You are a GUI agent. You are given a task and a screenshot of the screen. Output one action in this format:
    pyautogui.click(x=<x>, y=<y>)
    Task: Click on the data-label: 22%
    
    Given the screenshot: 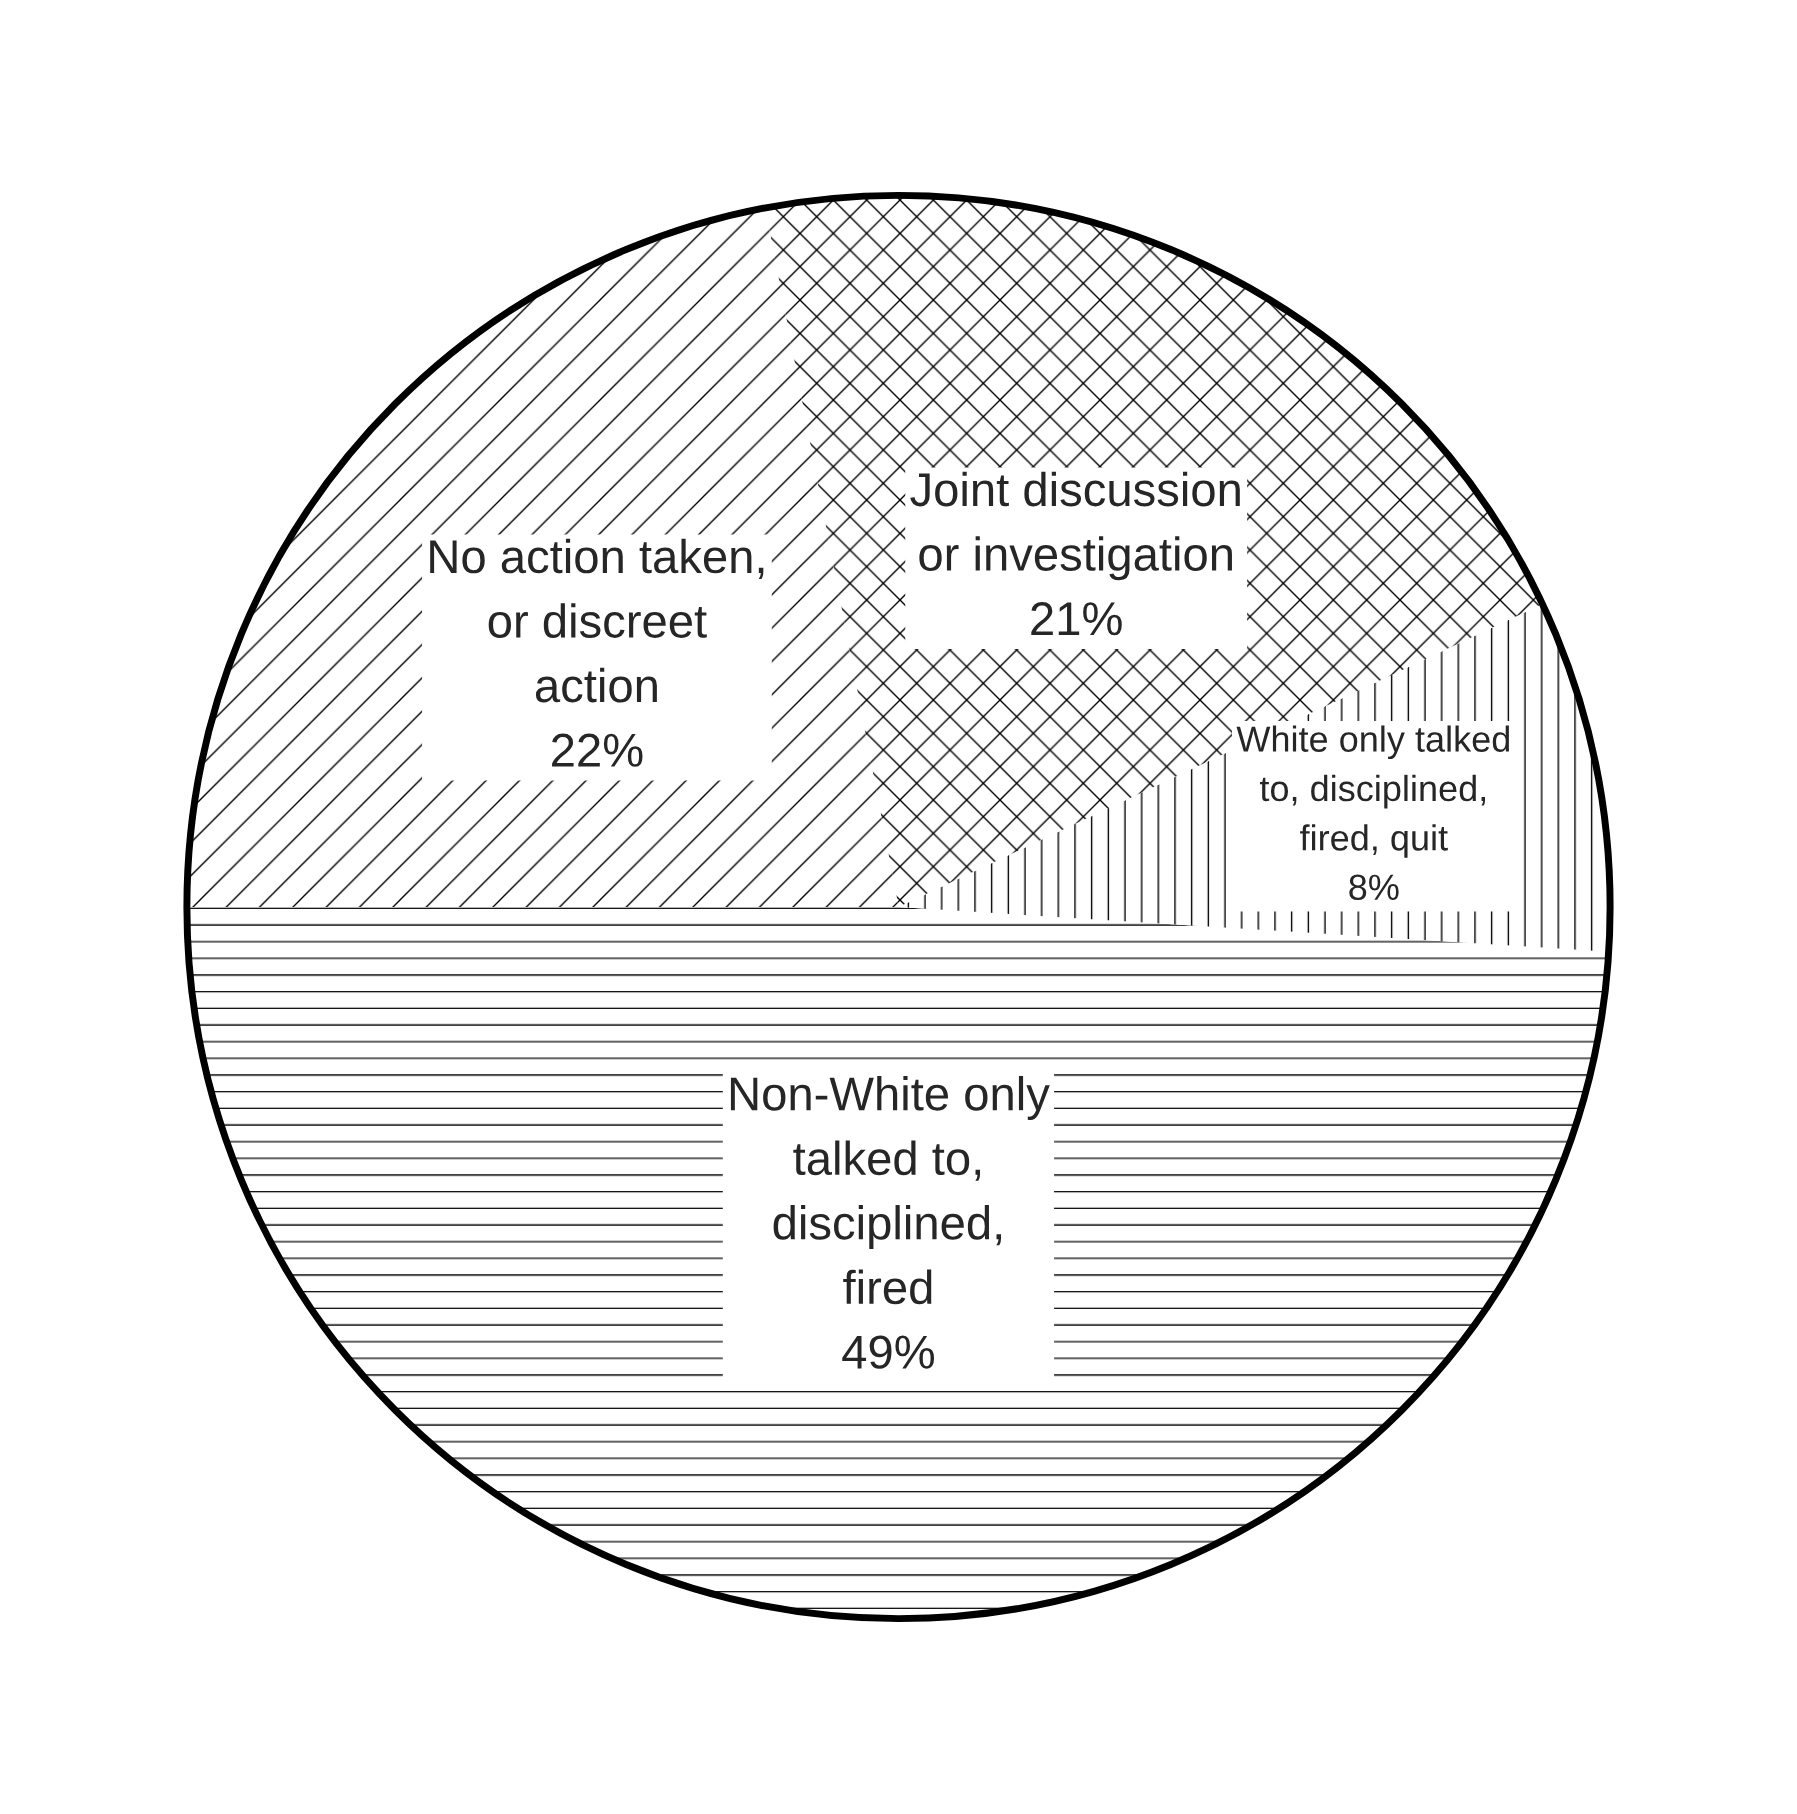 What is the action you would take?
    pyautogui.click(x=597, y=750)
    